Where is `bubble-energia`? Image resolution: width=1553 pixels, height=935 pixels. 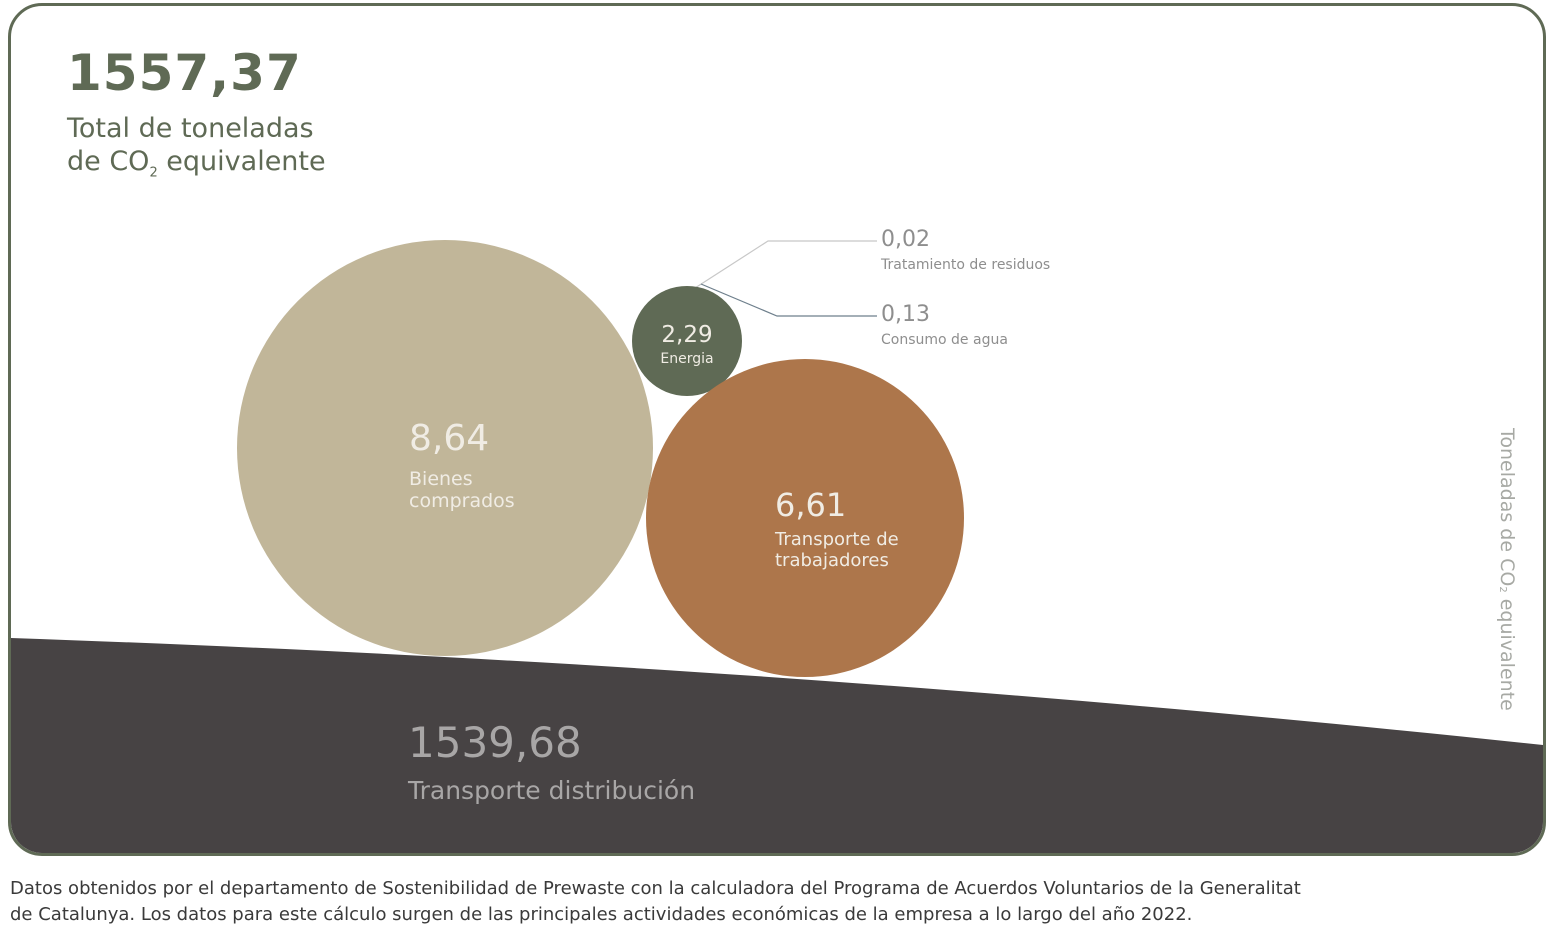
bubble-energia is located at coordinates (687, 341).